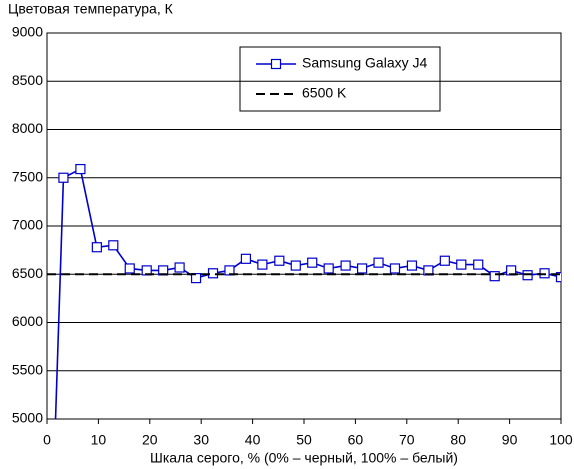 This screenshot has width=574, height=469. Describe the element at coordinates (364, 63) in the screenshot. I see `legend-label: Samsung Galaxy J4` at that location.